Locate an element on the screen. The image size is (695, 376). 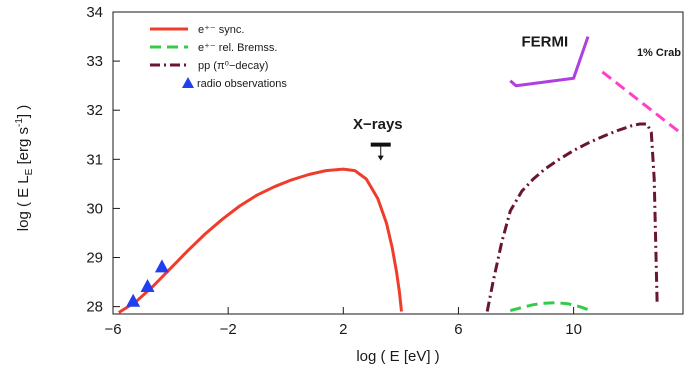
x-tick-label: −6 is located at coordinates (112, 329).